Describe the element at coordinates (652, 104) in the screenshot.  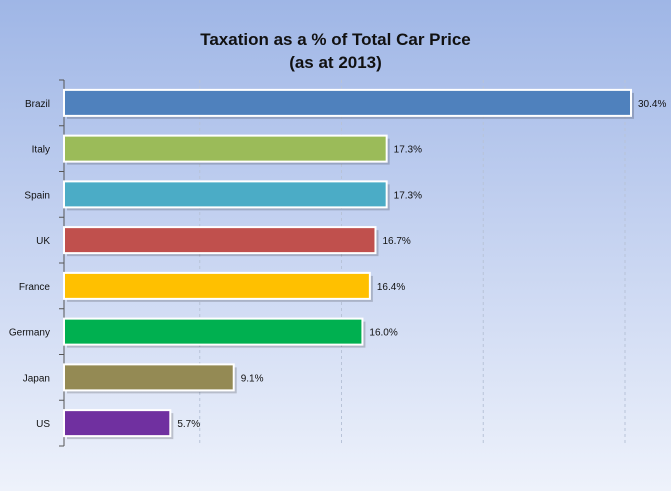
I see `value-label-brazil: 30.4%` at that location.